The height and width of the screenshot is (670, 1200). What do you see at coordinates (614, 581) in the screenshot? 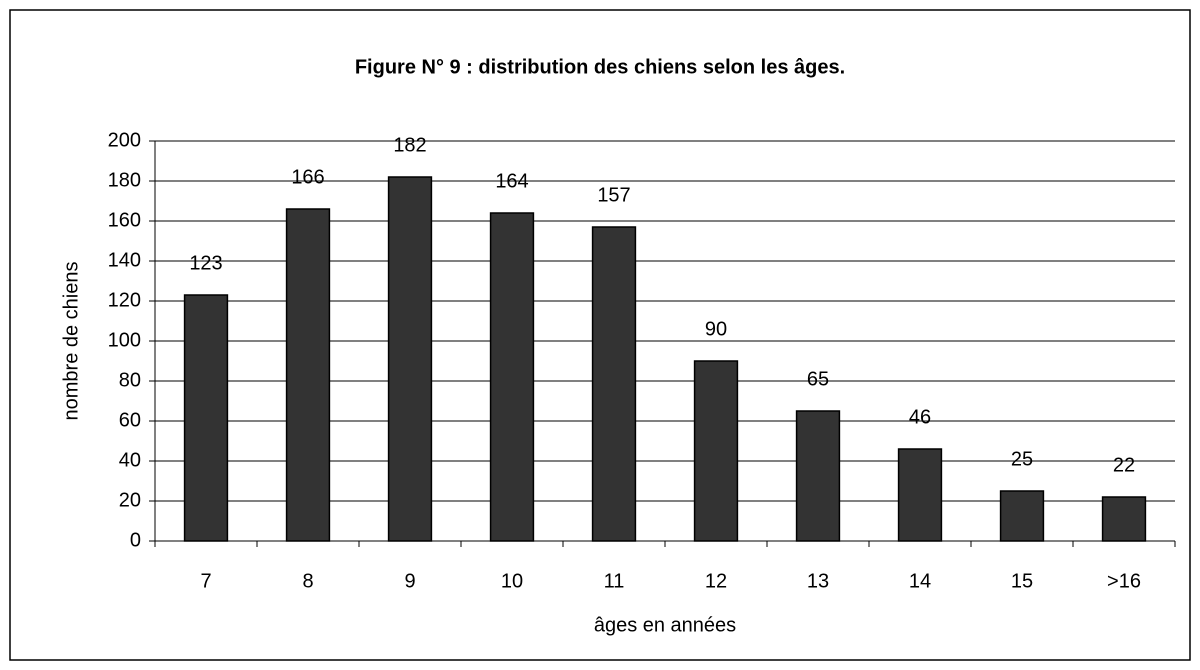
I see `x-tick-label: 11` at bounding box center [614, 581].